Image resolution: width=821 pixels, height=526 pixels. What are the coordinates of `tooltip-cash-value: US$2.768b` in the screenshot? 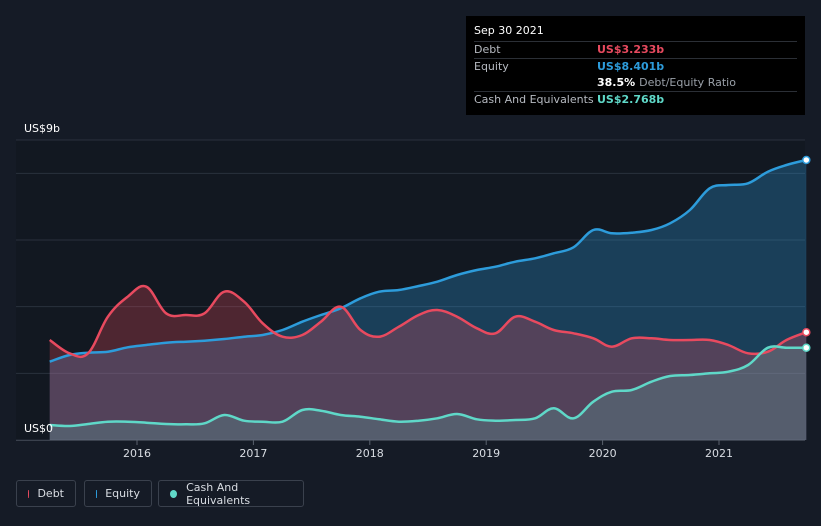 It's located at (631, 99).